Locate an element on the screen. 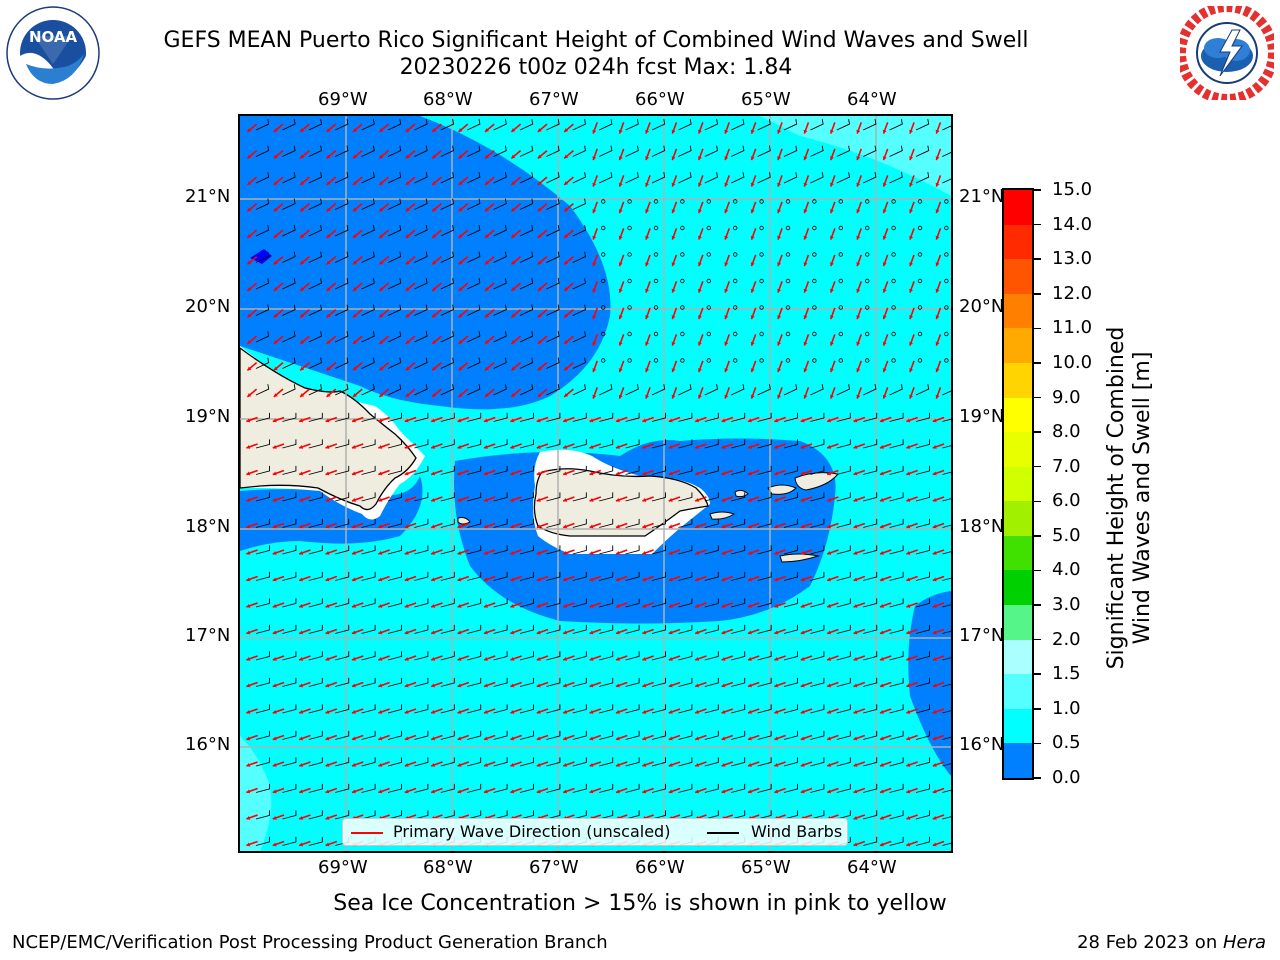 This screenshot has width=1280, height=960. lon-tick-bottom: 66°W is located at coordinates (660, 867).